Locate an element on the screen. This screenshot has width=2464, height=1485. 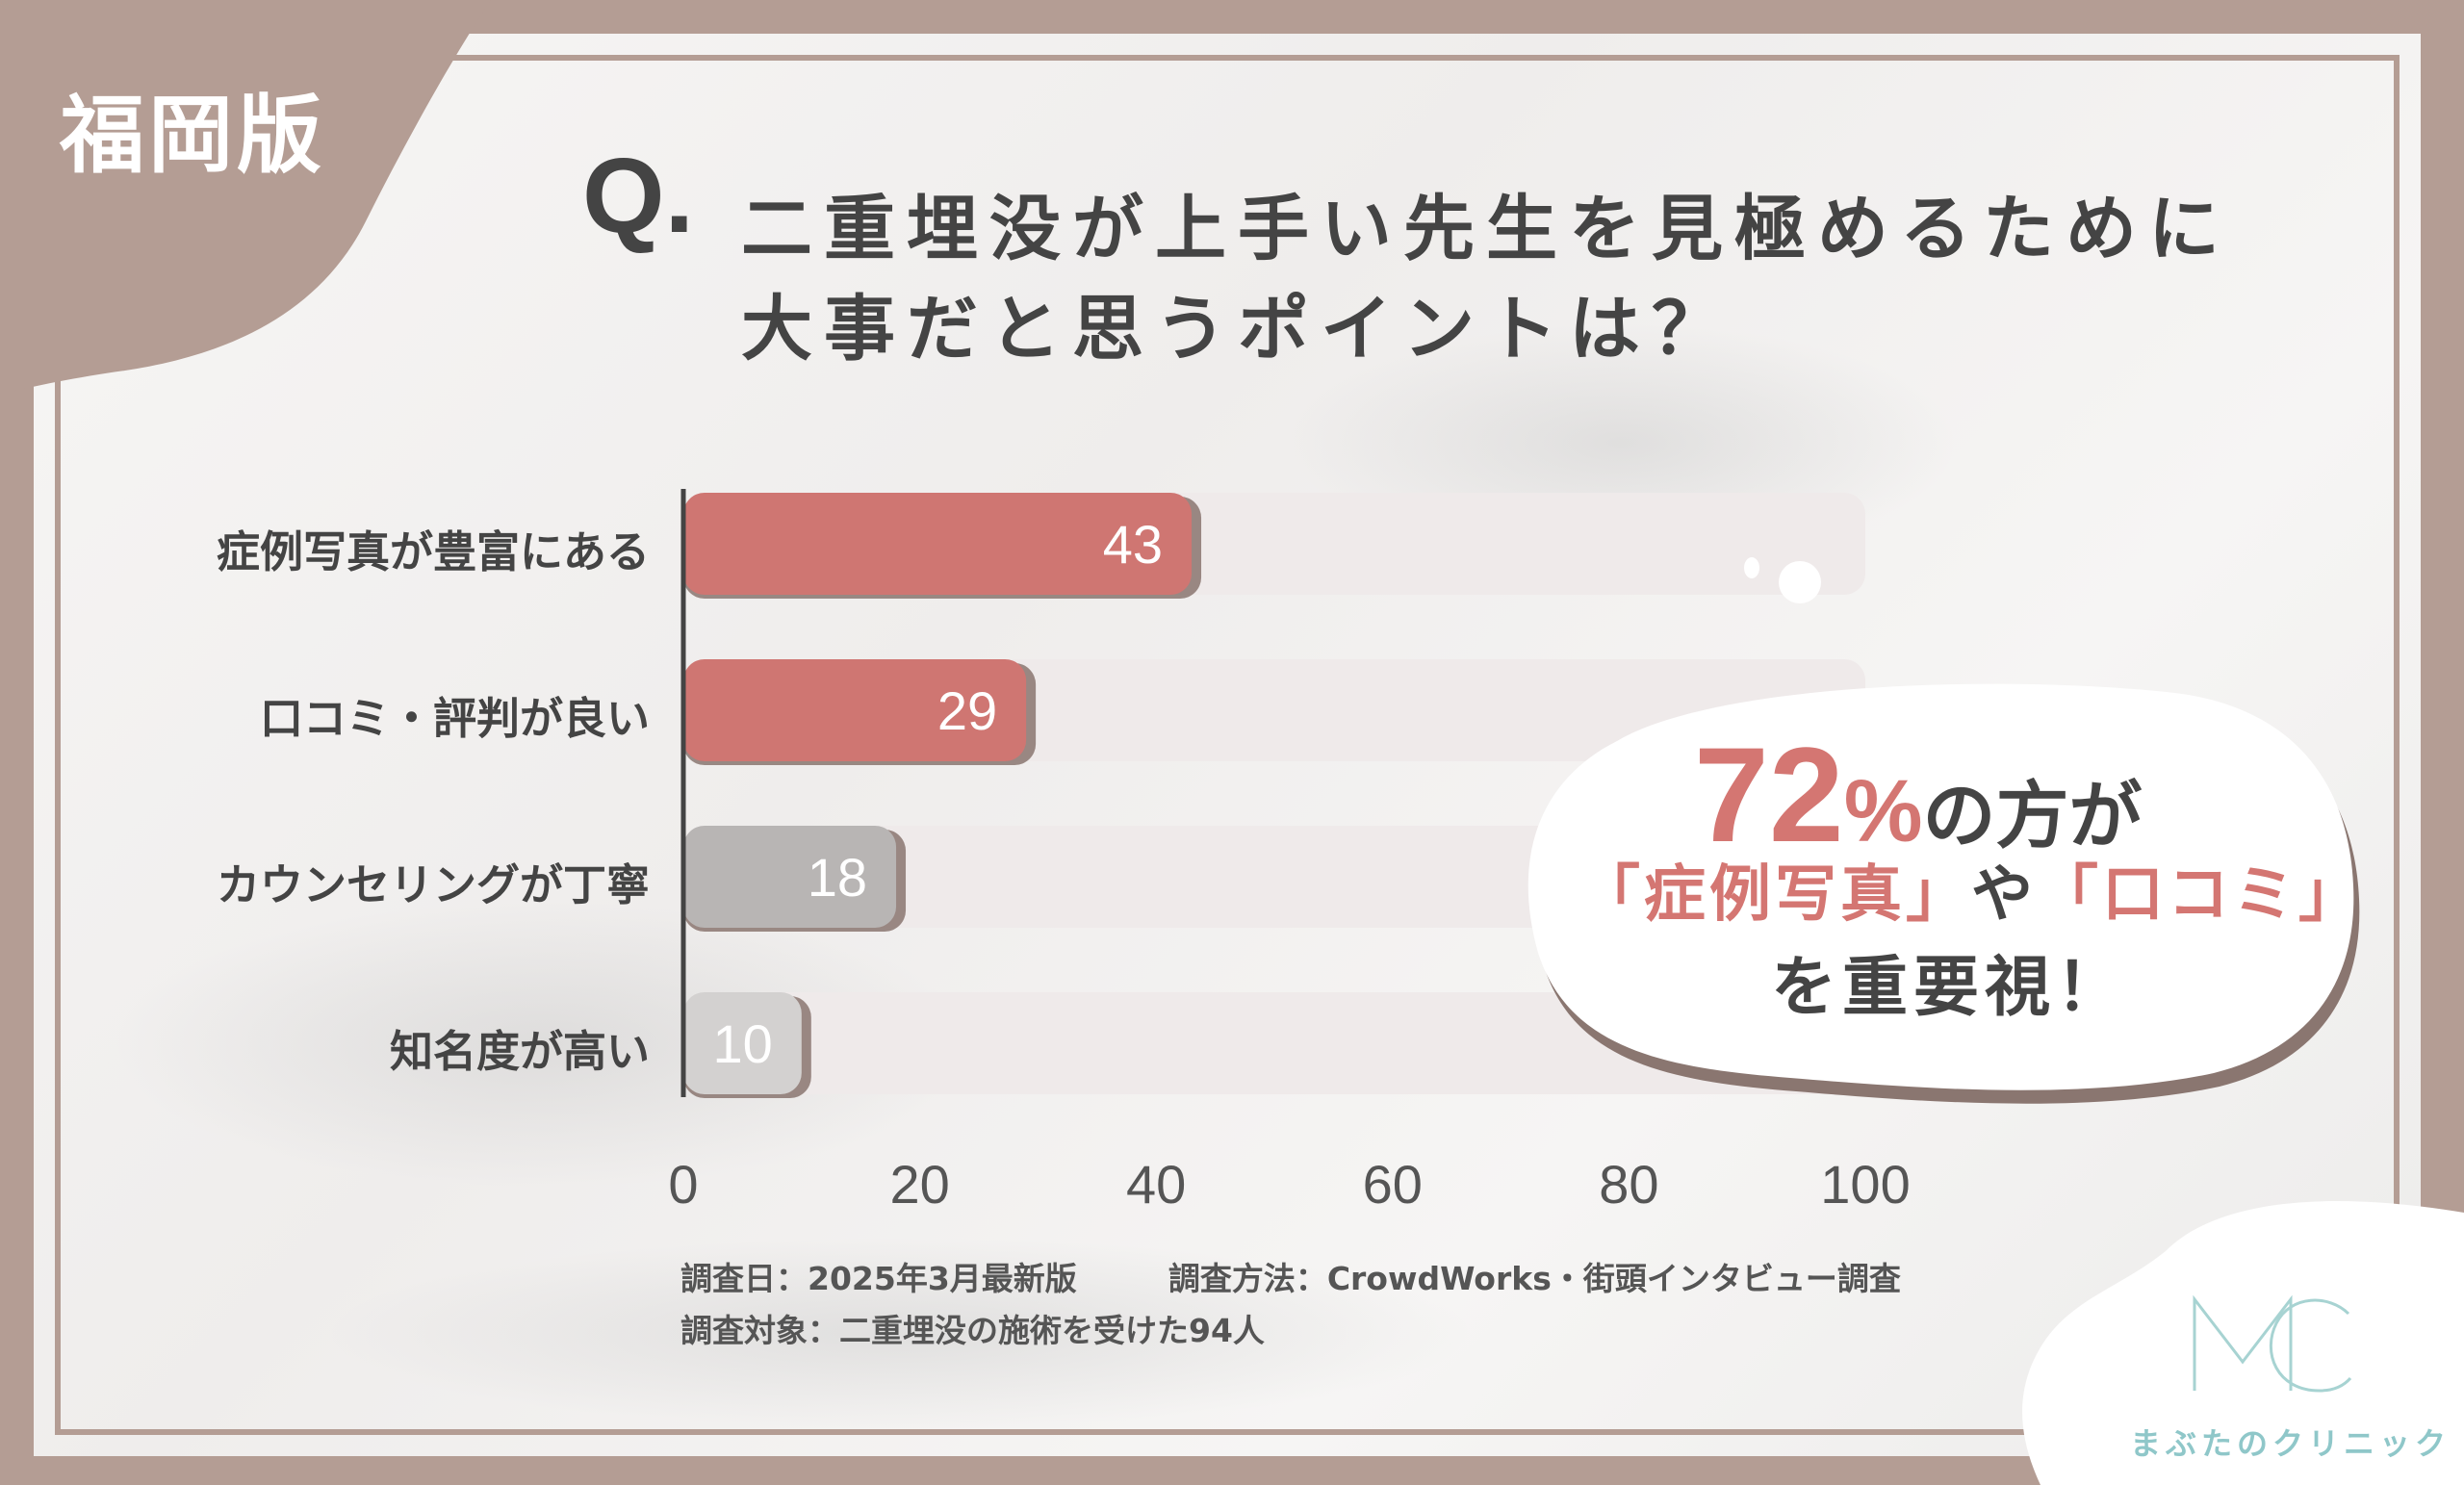
survey-note-line-1: 調査日：2025年3月最新版 調査方法：CrowdWorks・街頭インタビュー調査 is located at coordinates (1290, 1276).